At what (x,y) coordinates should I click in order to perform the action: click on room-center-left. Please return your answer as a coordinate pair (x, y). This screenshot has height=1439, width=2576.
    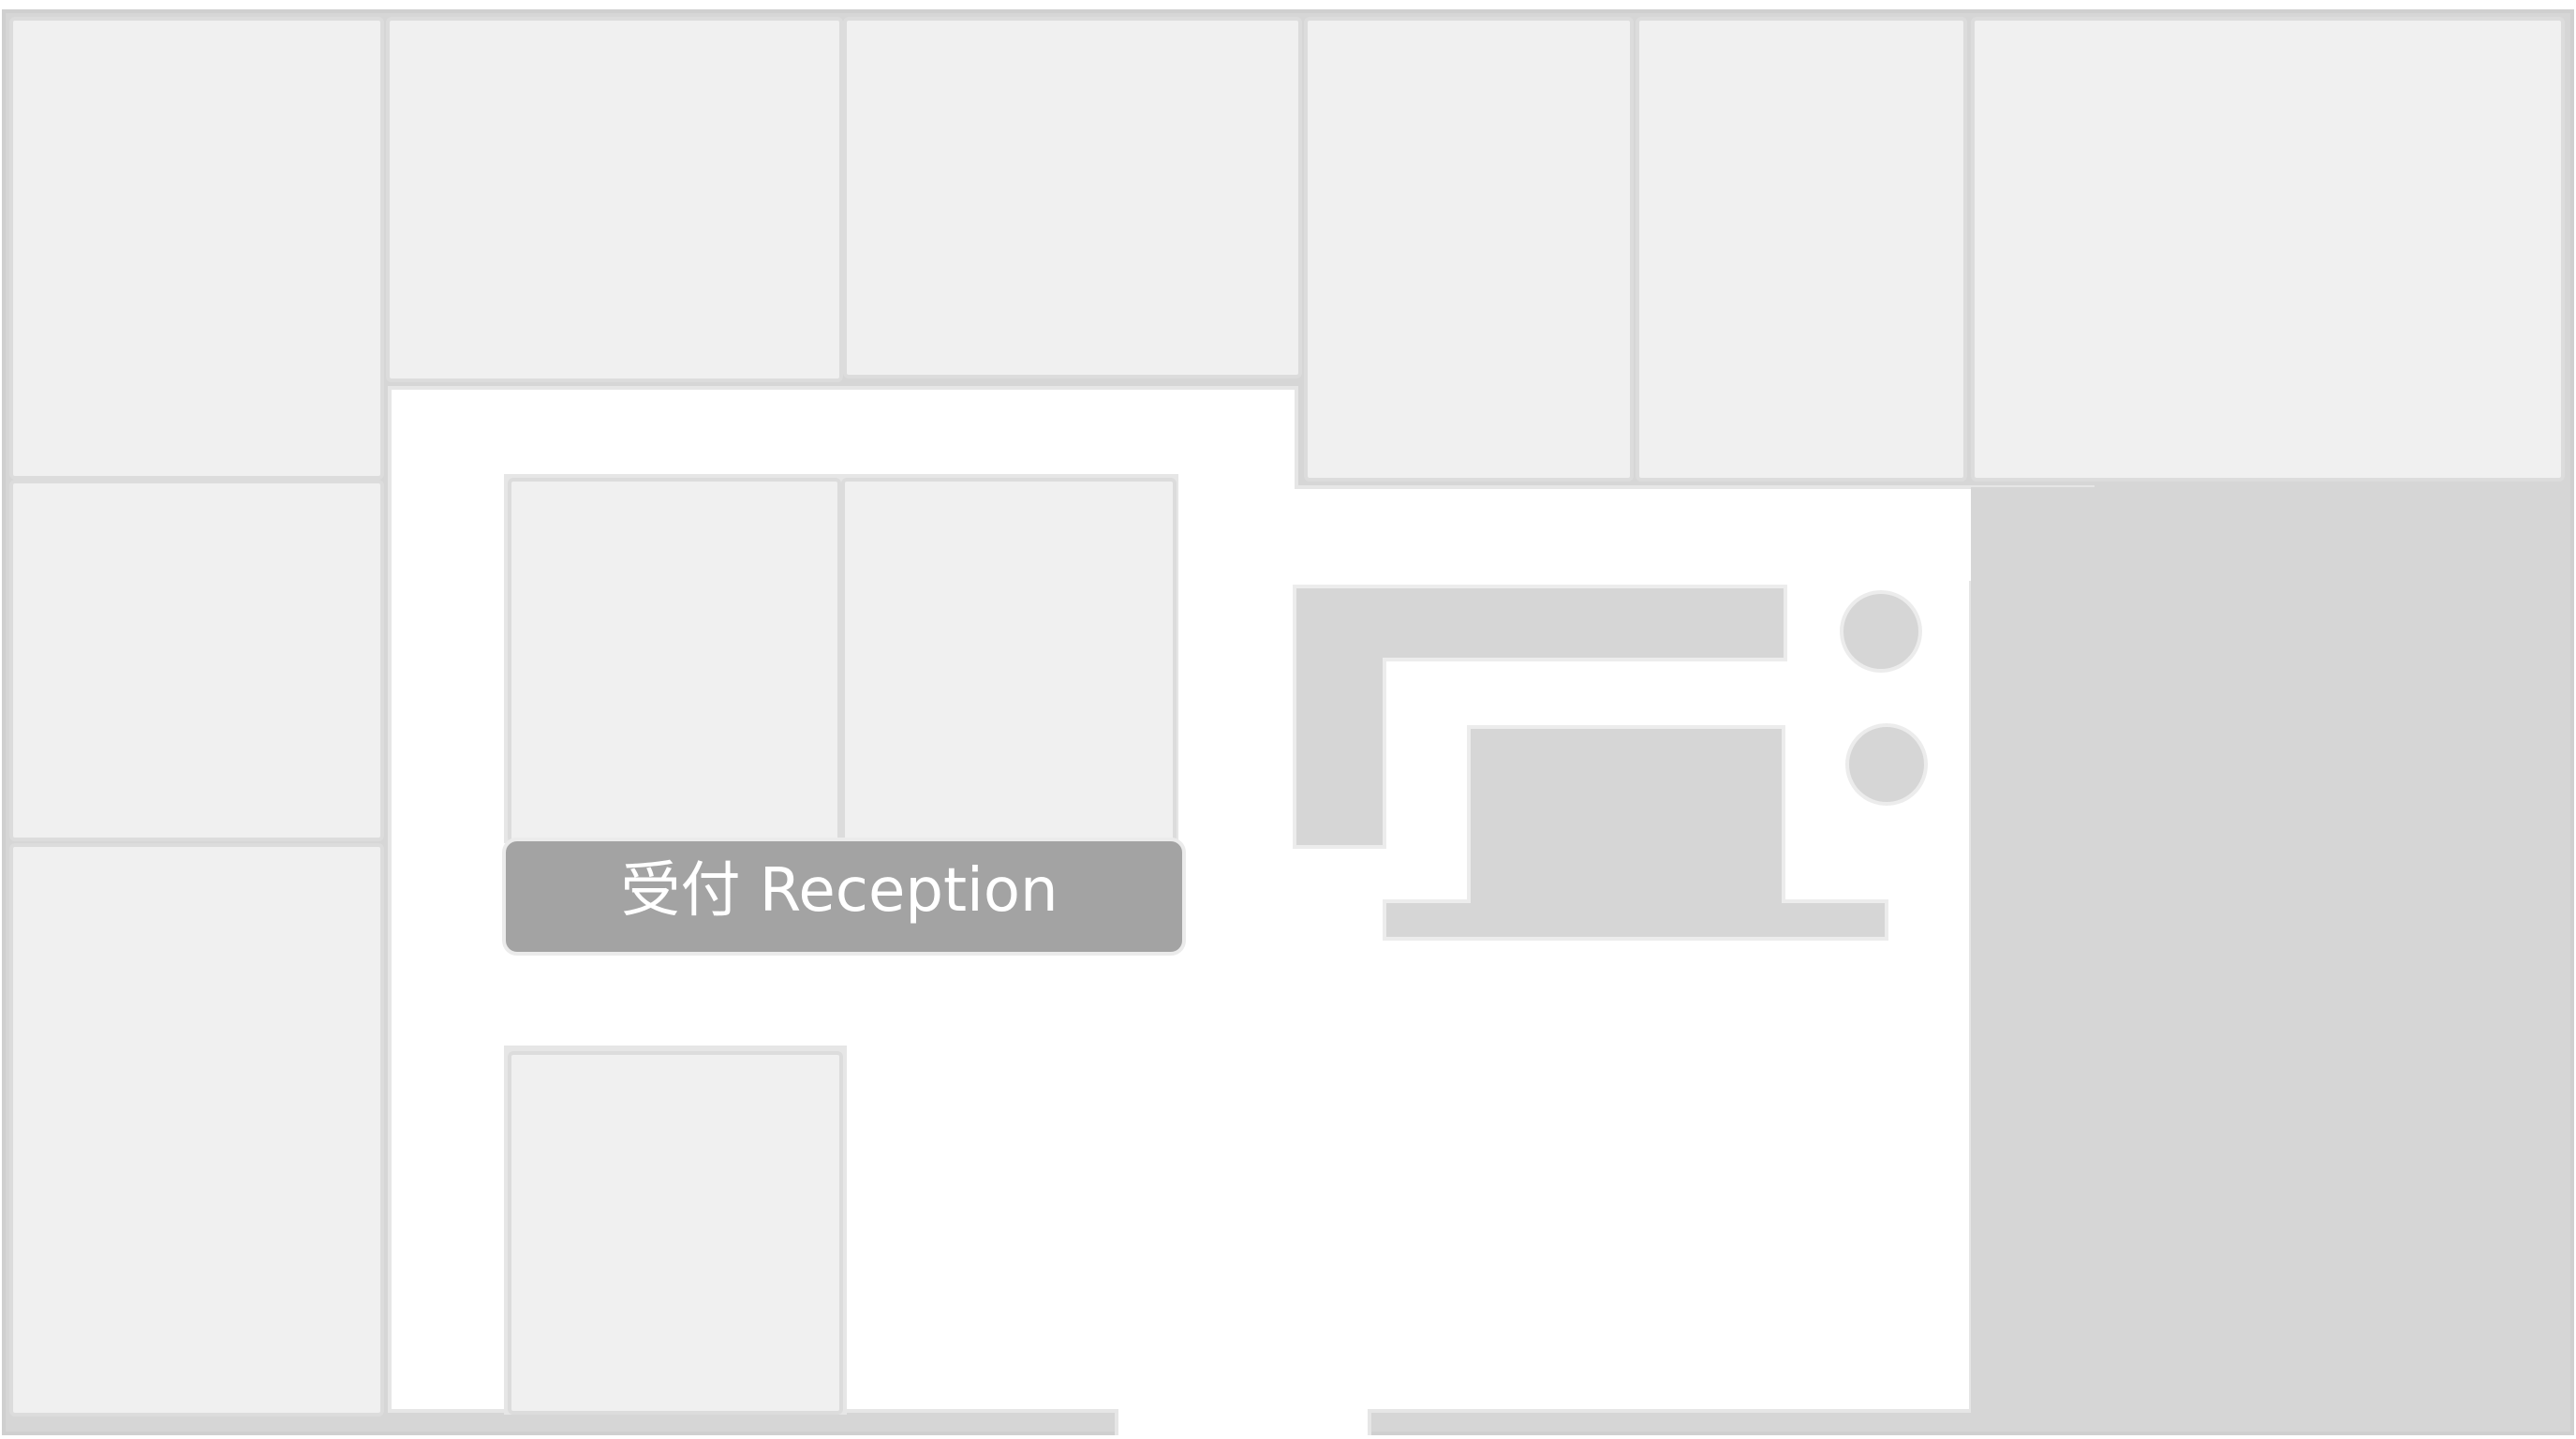
    Looking at the image, I should click on (674, 660).